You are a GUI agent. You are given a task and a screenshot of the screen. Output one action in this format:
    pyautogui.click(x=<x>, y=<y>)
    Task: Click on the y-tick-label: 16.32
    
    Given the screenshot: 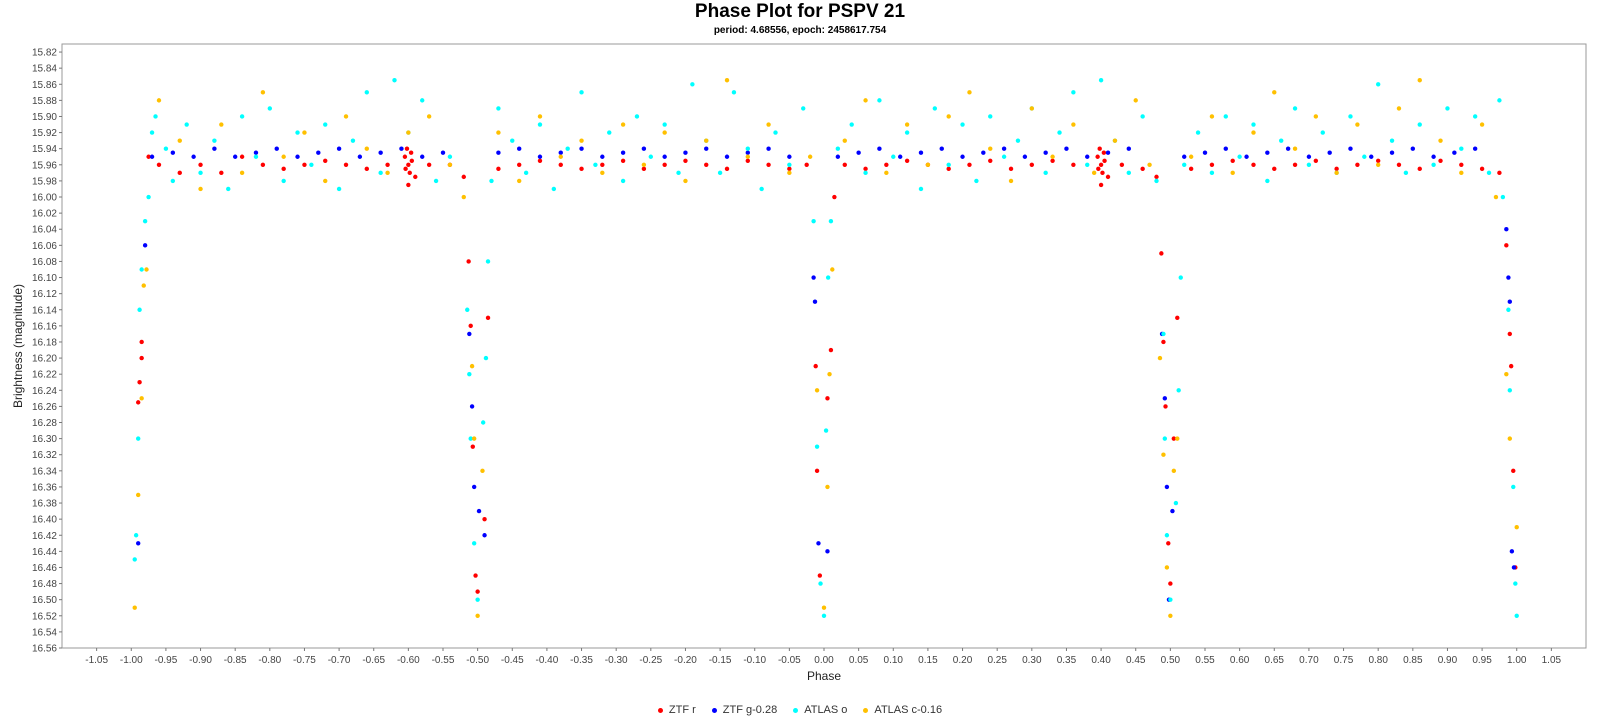 What is the action you would take?
    pyautogui.click(x=44, y=455)
    